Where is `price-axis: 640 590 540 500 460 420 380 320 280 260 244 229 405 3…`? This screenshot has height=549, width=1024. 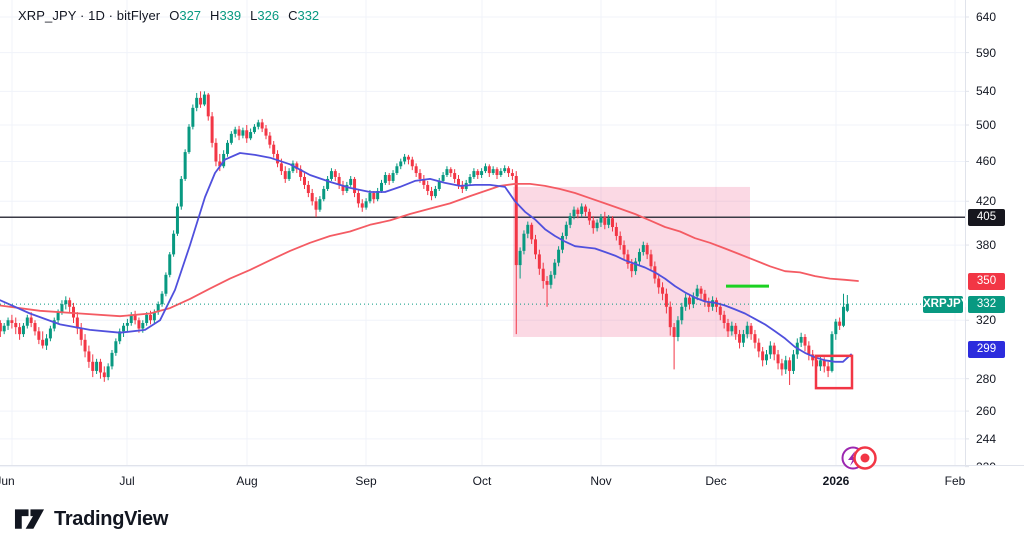
price-axis: 640 590 540 500 460 420 380 320 280 260 244 229 405 3… is located at coordinates (994, 232).